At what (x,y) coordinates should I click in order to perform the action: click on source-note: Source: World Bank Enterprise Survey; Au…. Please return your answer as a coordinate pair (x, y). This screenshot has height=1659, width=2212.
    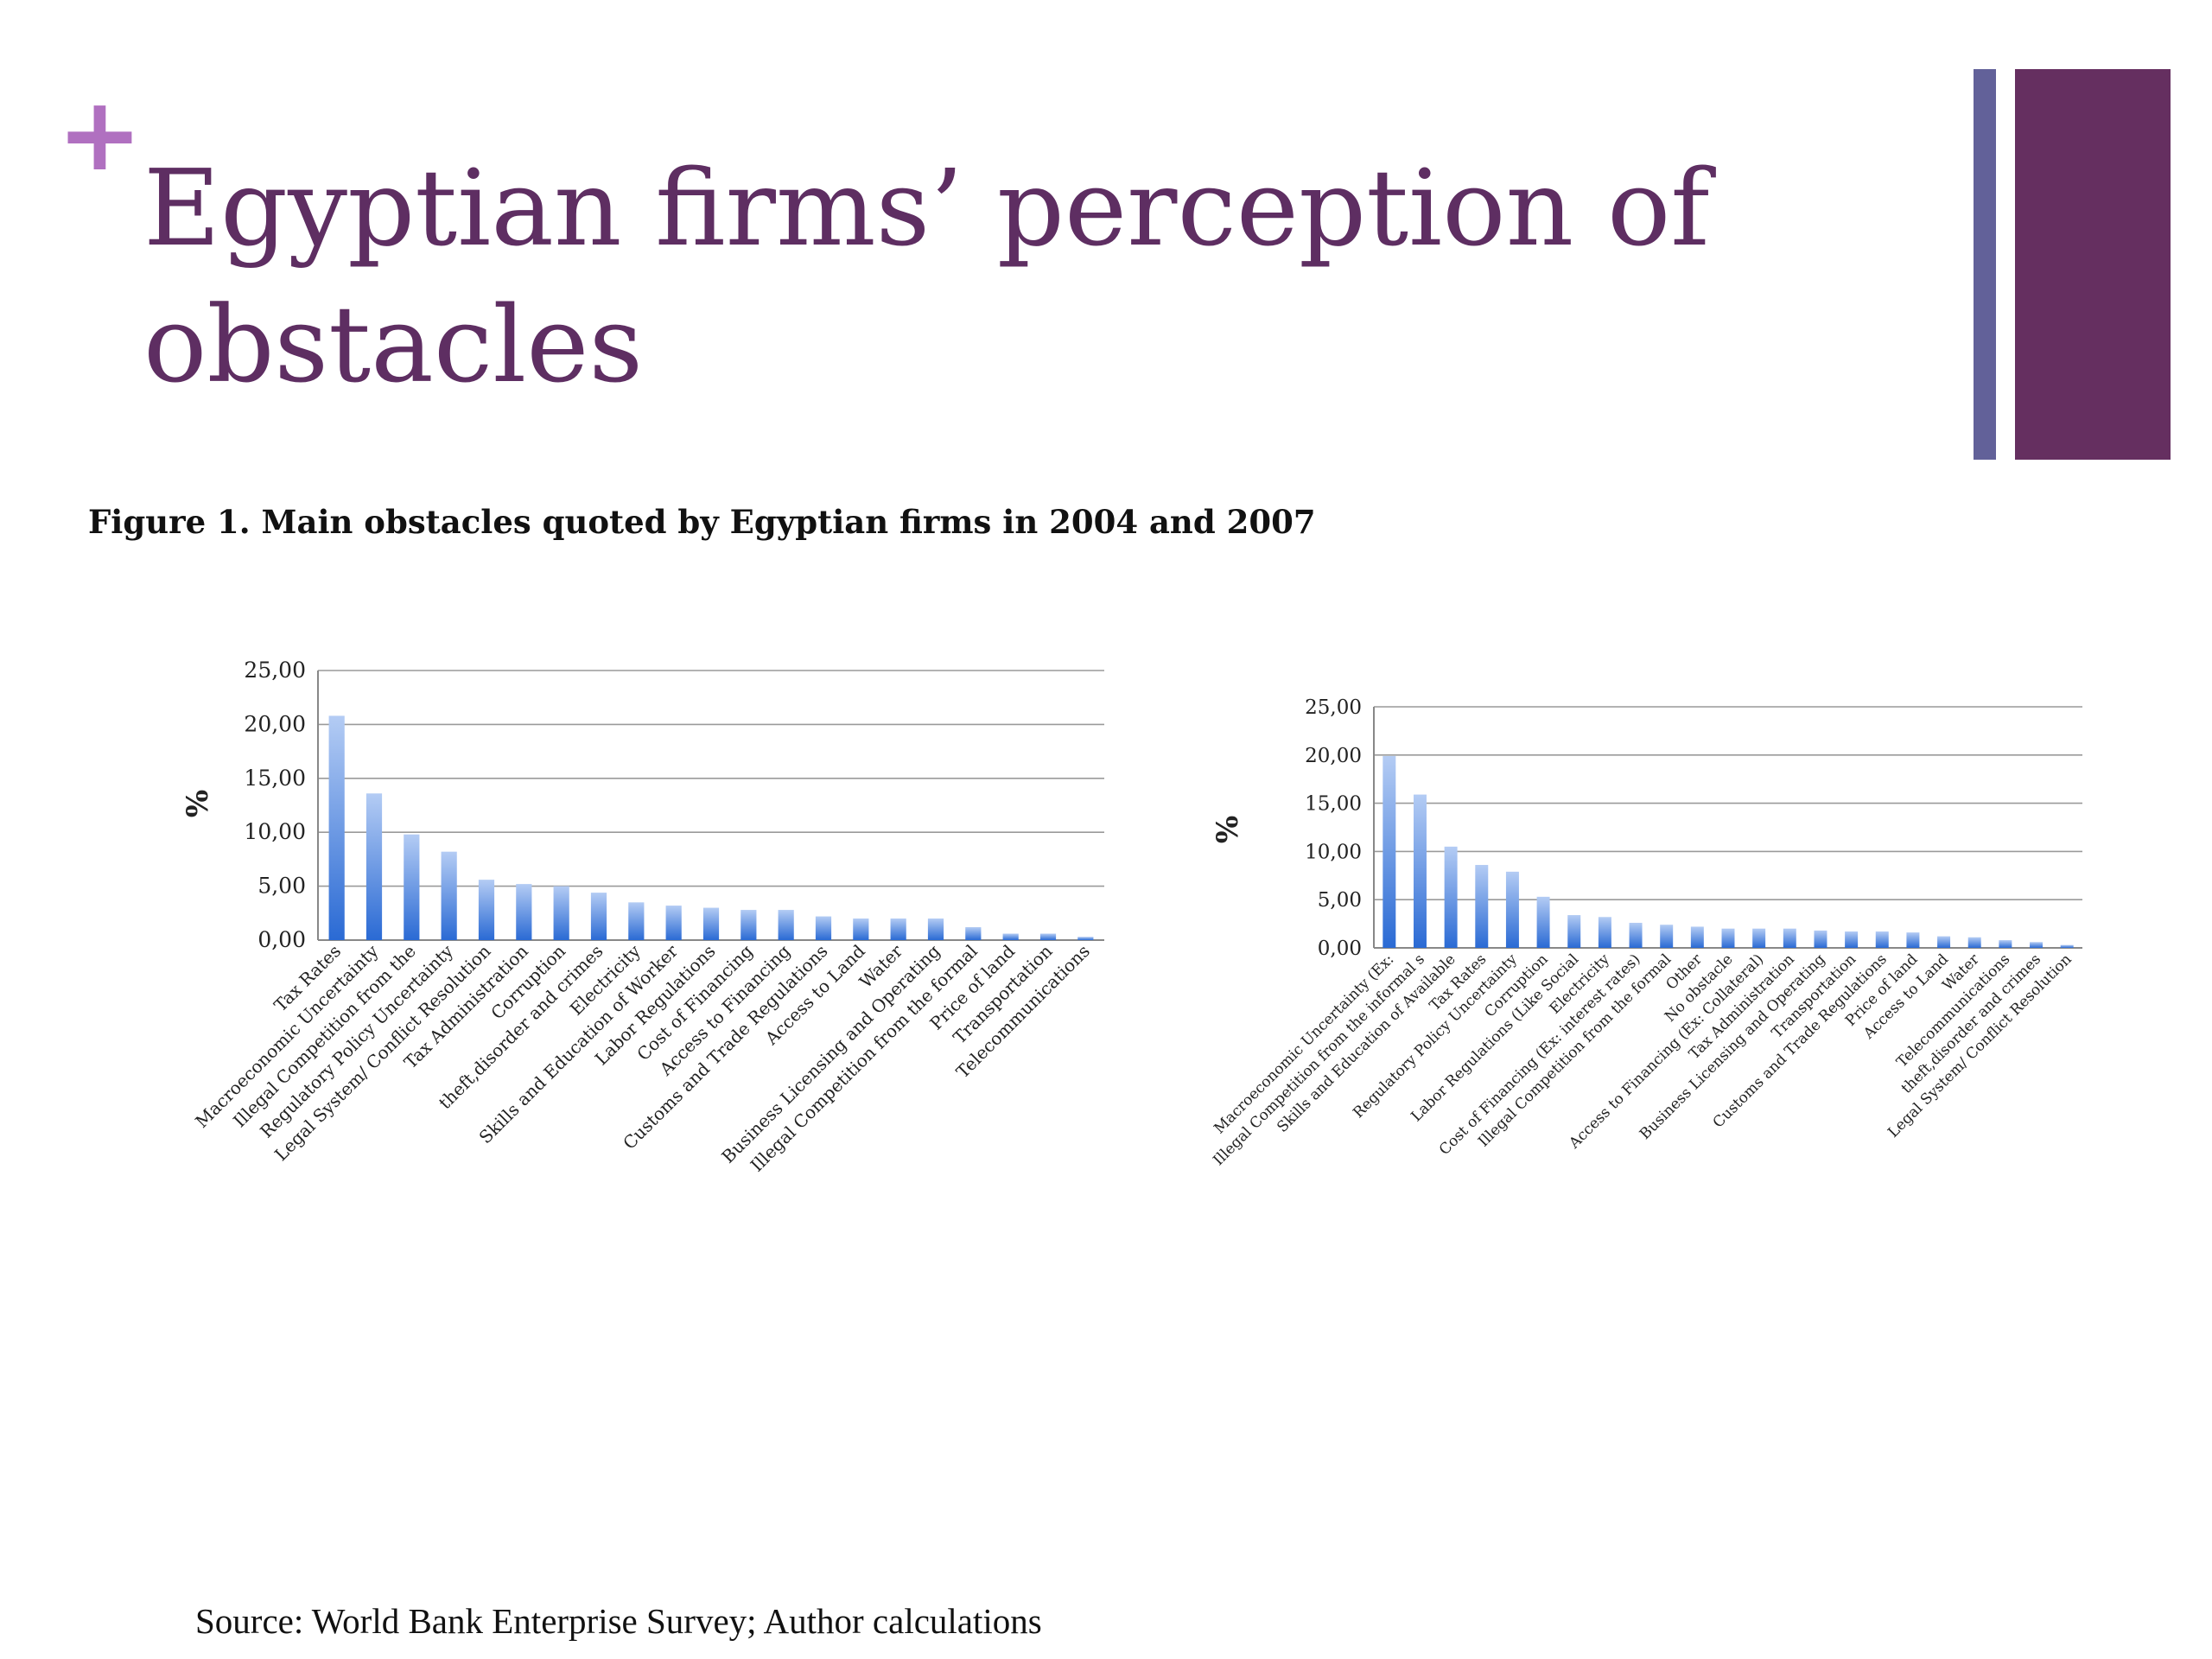
    Looking at the image, I should click on (618, 1621).